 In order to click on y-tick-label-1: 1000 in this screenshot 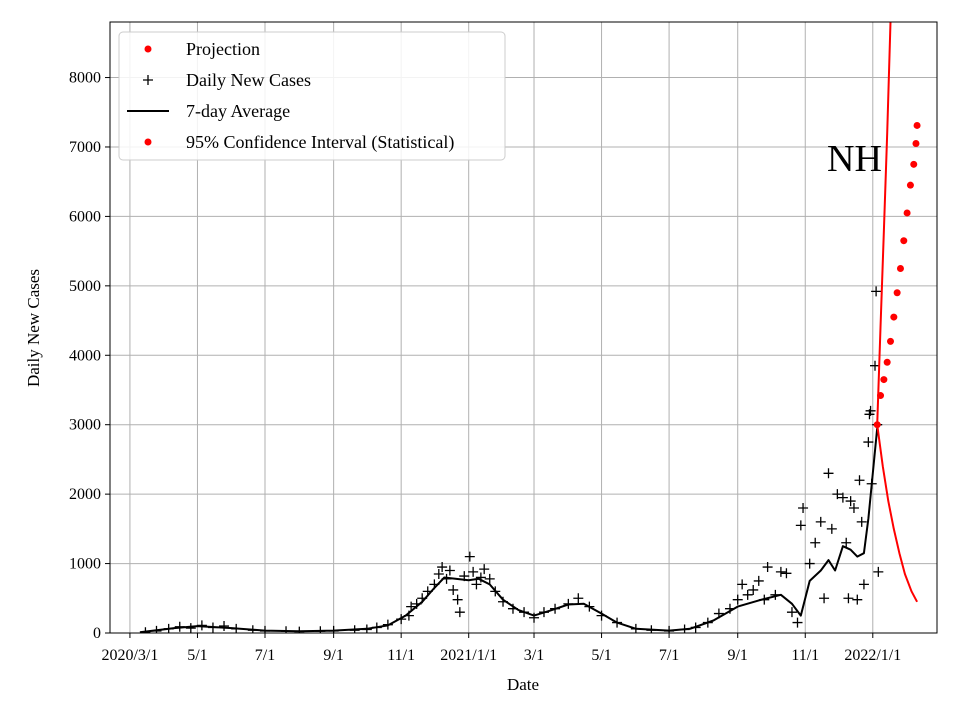, I will do `click(85, 564)`.